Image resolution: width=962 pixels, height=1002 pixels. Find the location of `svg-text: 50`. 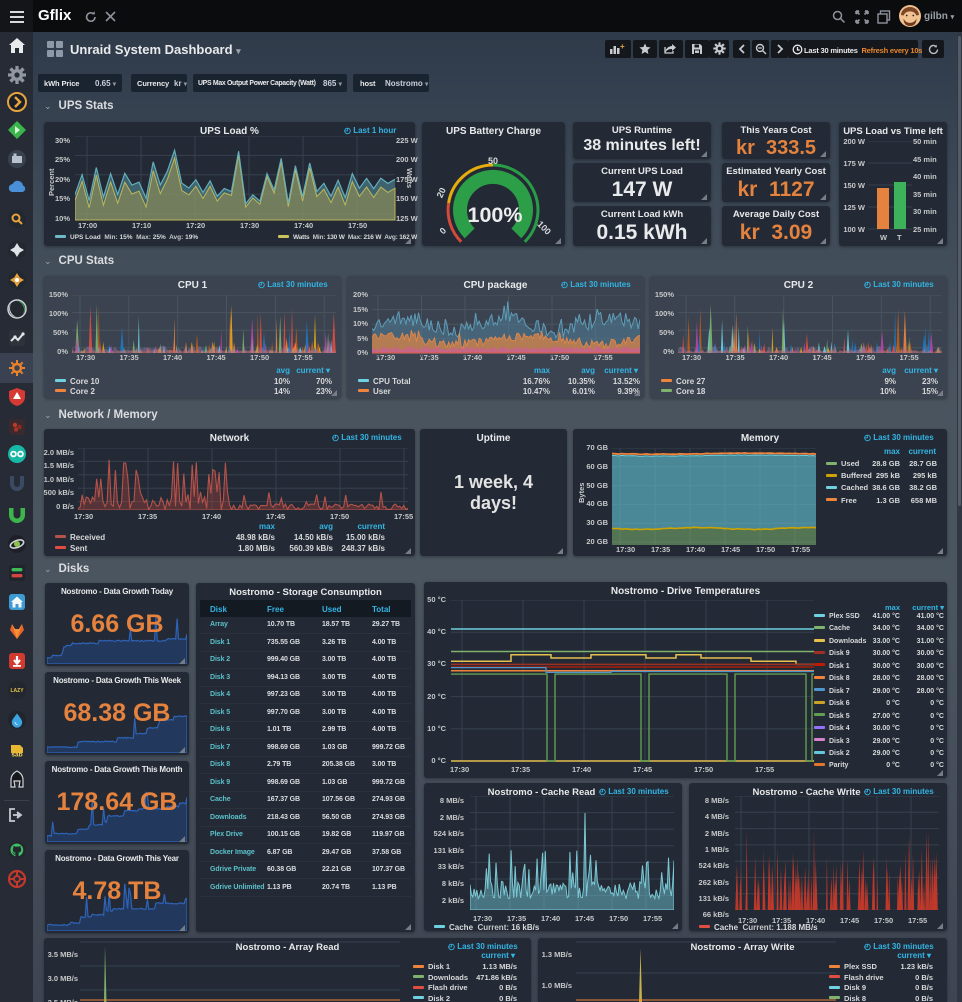

svg-text: 50 is located at coordinates (493, 161).